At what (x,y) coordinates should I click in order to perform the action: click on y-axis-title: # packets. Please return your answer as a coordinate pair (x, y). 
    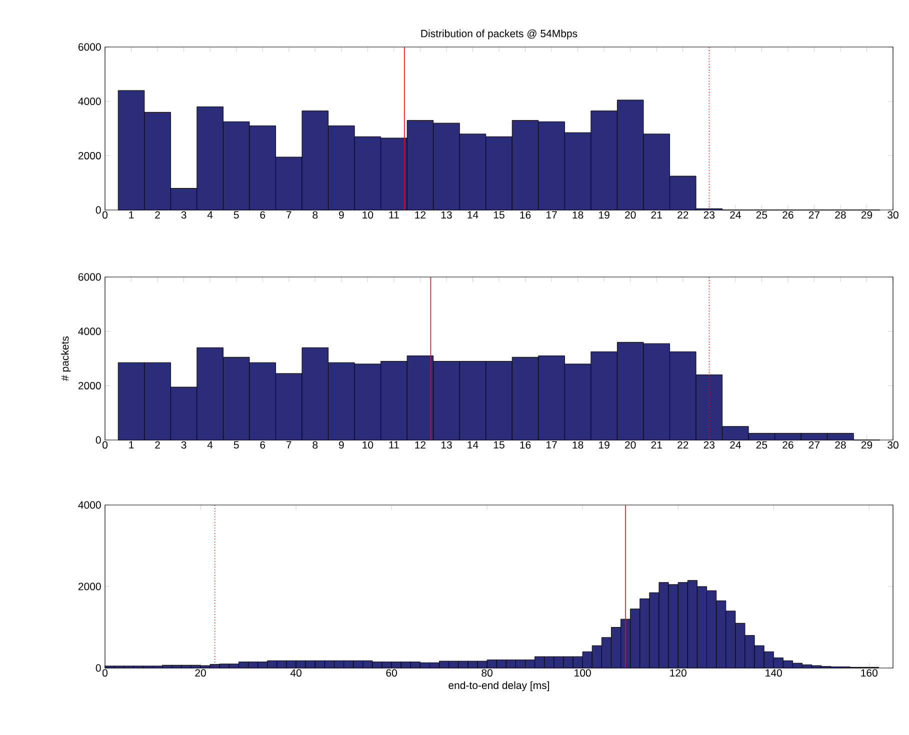
    Looking at the image, I should click on (65, 358).